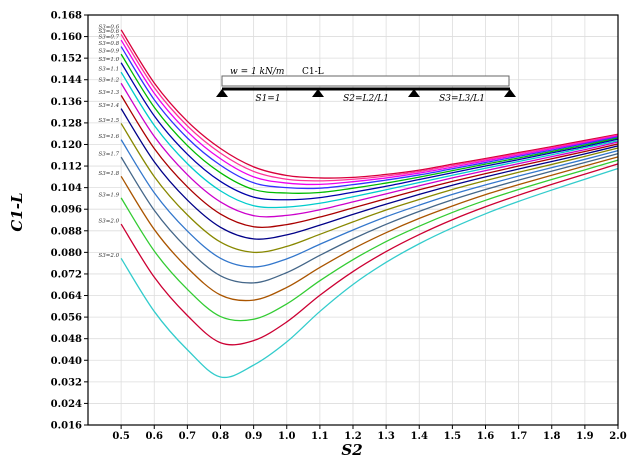 The image size is (630, 459). Describe the element at coordinates (485, 436) in the screenshot. I see `x-tick-label: 1.6` at that location.